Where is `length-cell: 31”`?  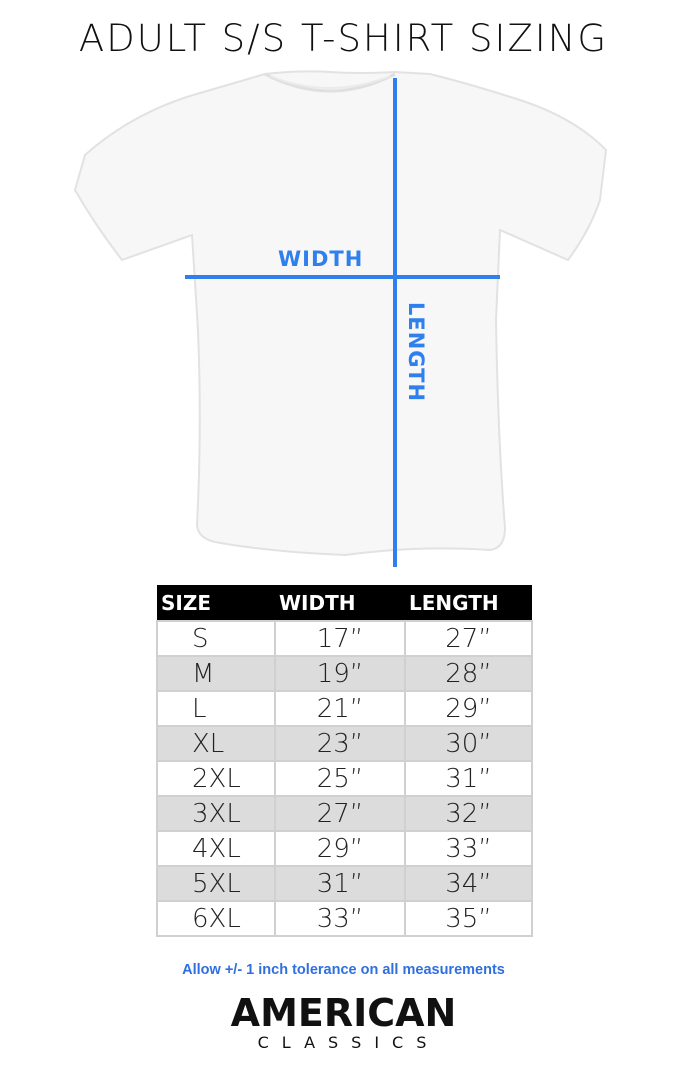
length-cell: 31” is located at coordinates (468, 778).